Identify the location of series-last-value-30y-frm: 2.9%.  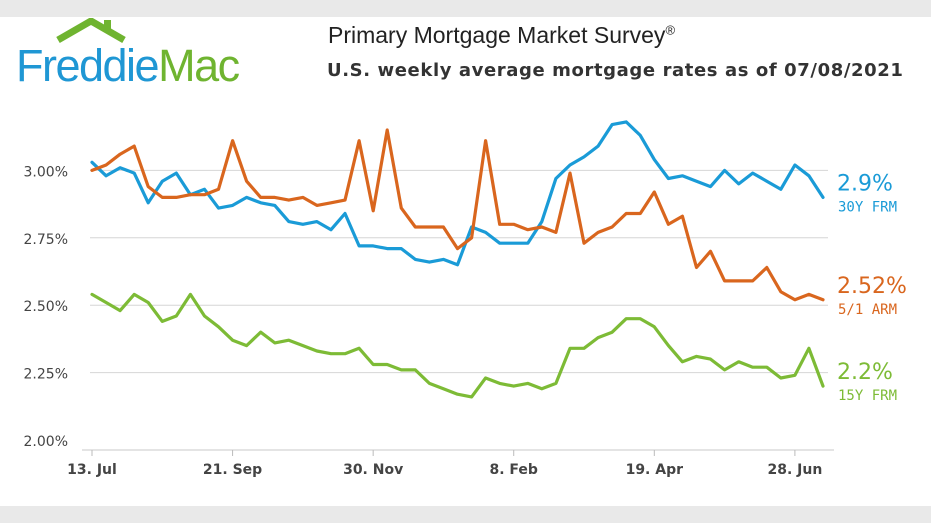
(865, 183).